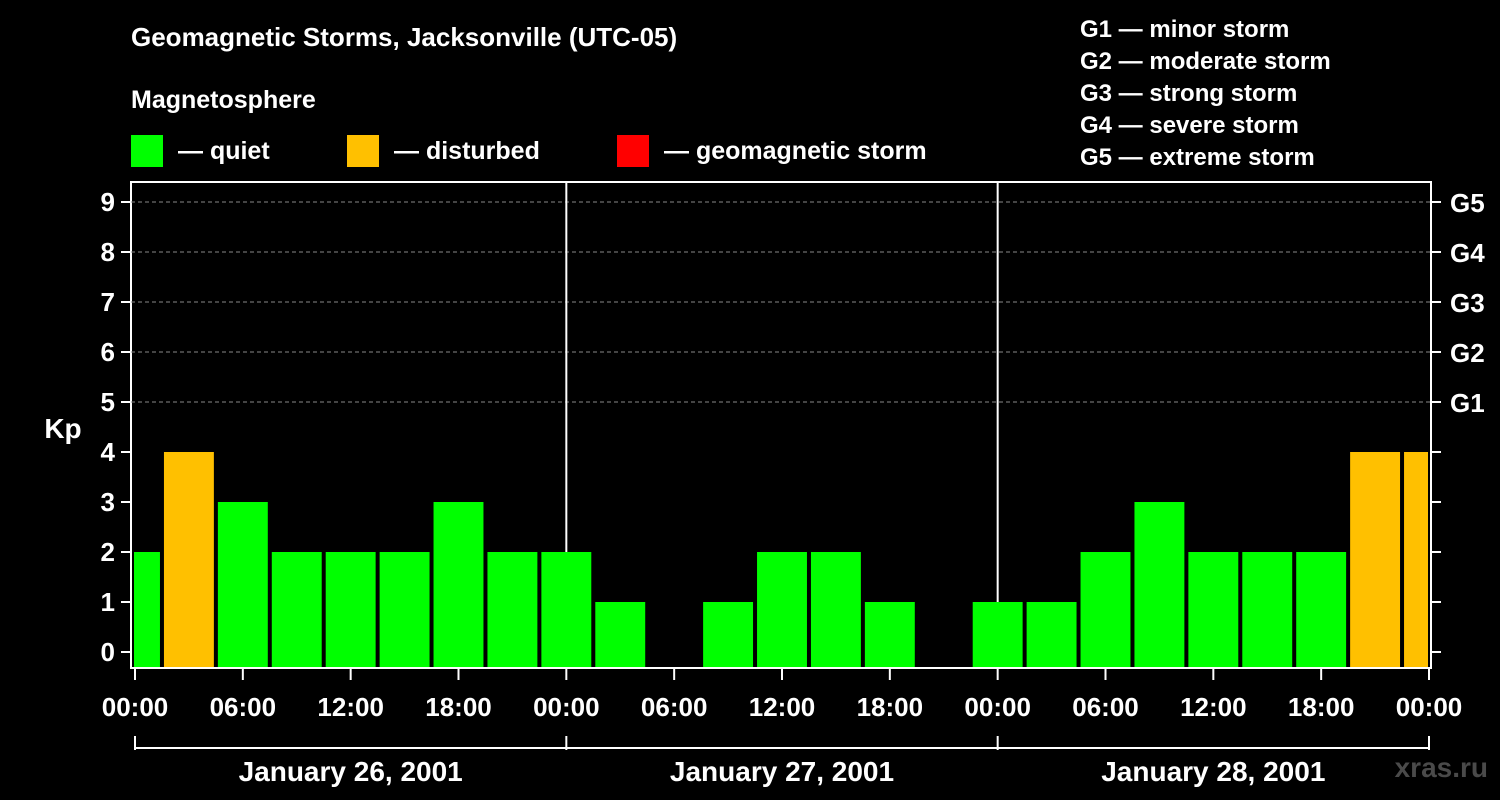 The height and width of the screenshot is (800, 1500). Describe the element at coordinates (223, 100) in the screenshot. I see `legend-subtitle: Magnetosphere` at that location.